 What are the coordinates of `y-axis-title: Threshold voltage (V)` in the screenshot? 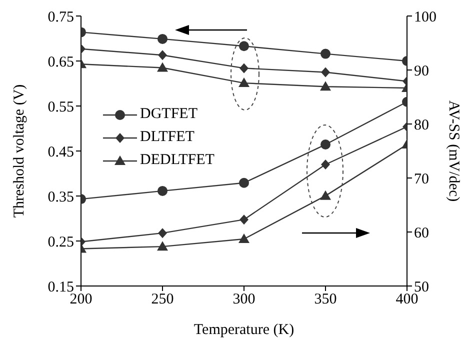 It's located at (19, 151).